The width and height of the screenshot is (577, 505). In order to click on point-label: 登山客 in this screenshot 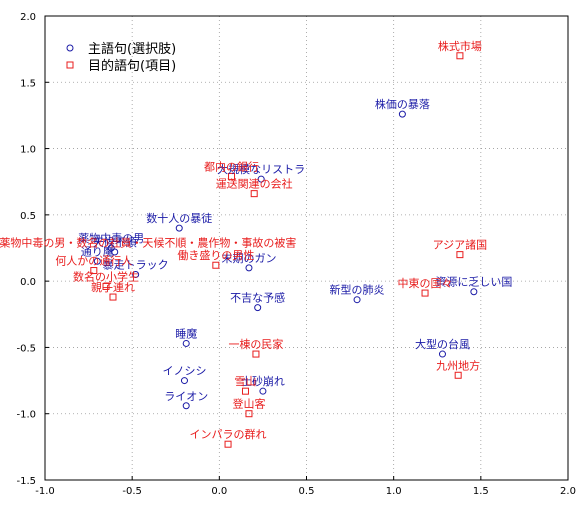, I will do `click(248, 404)`.